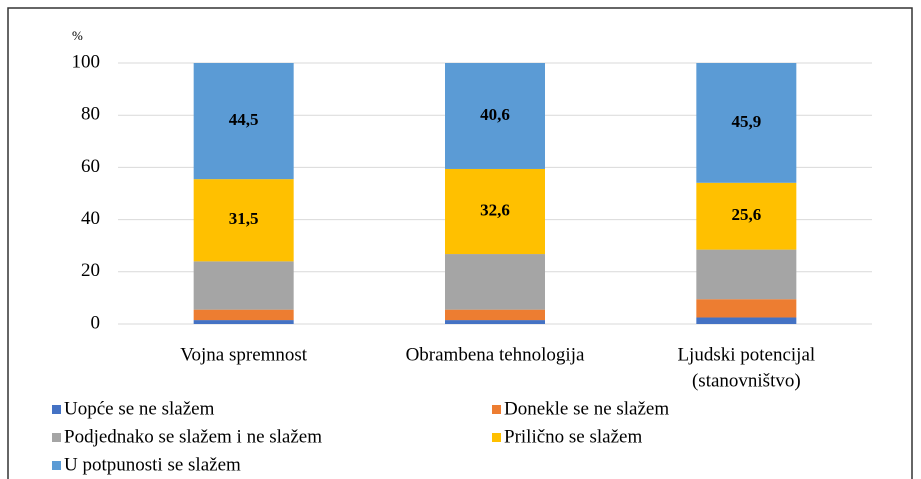 This screenshot has height=479, width=921. I want to click on y-tick-label: 100, so click(86, 61).